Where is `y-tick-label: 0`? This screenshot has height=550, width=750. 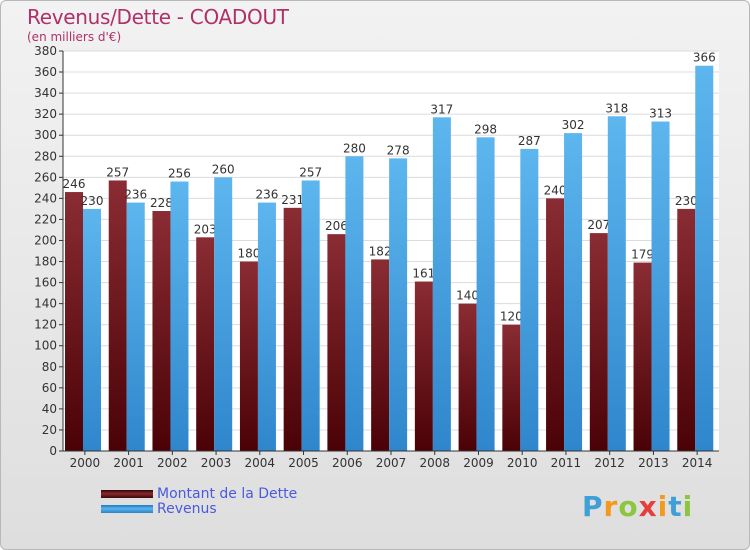
y-tick-label: 0 is located at coordinates (53, 451).